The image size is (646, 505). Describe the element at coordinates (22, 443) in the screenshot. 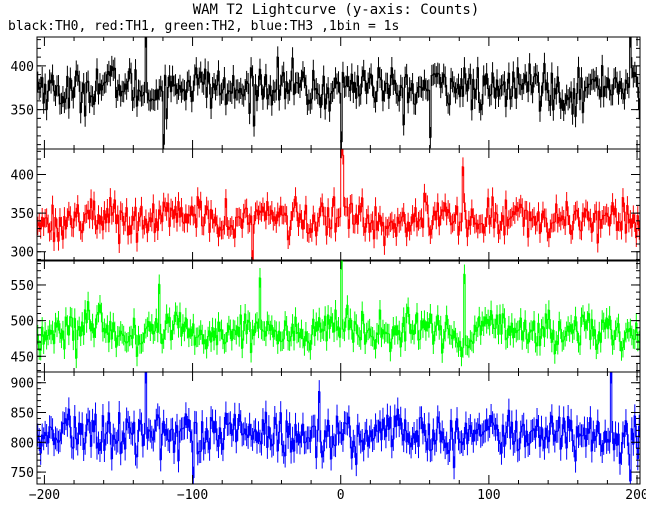

I see `y-tick-label: 800` at that location.